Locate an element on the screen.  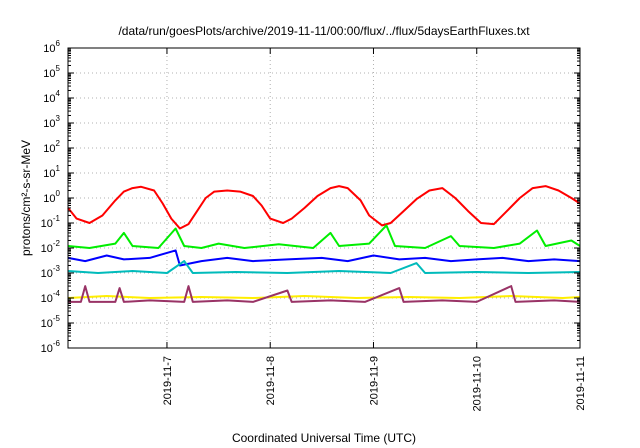
y-tick-label: 10⁻³ is located at coordinates (51, 272).